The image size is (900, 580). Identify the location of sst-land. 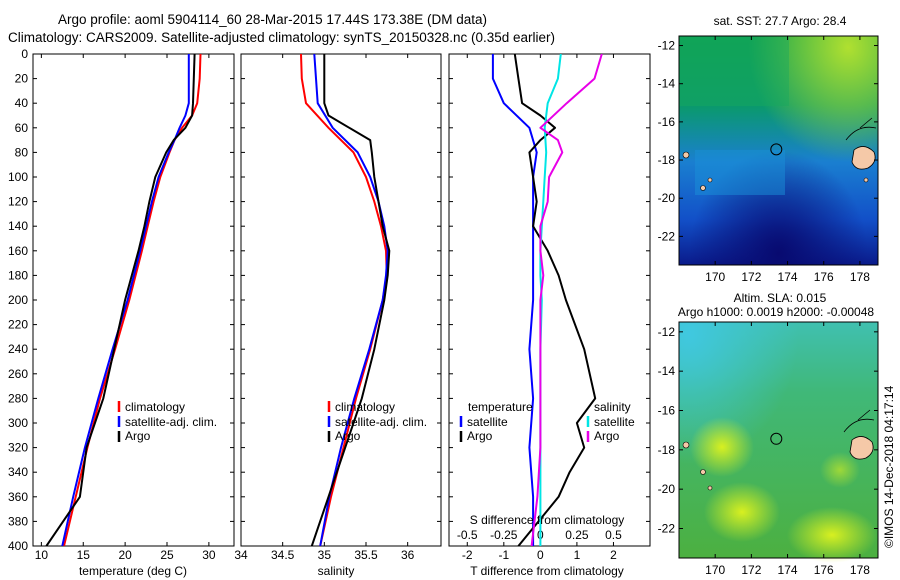
(863, 158).